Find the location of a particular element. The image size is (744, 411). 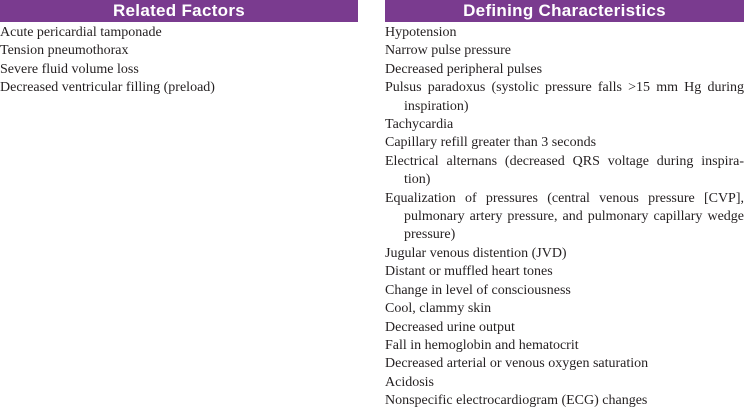

related-factor-item: Tension pneumothorax is located at coordinates (64, 51).